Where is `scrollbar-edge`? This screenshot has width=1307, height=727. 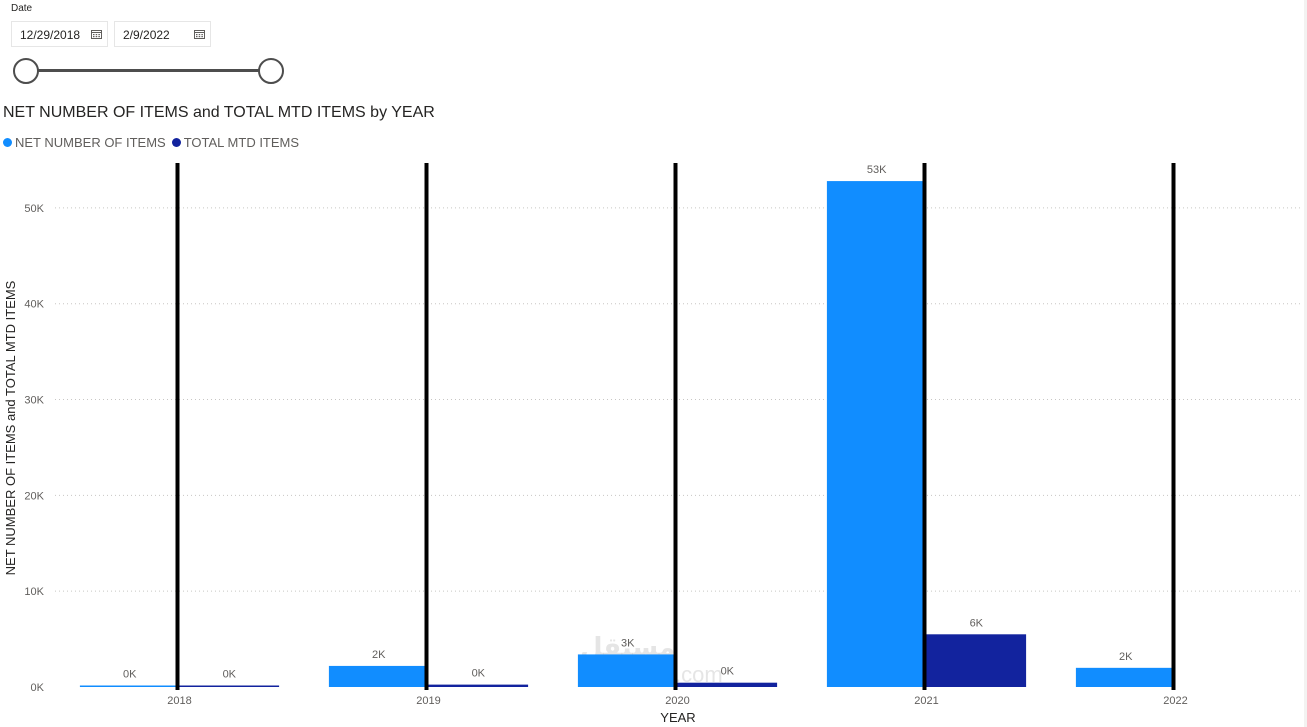
scrollbar-edge is located at coordinates (1305, 363).